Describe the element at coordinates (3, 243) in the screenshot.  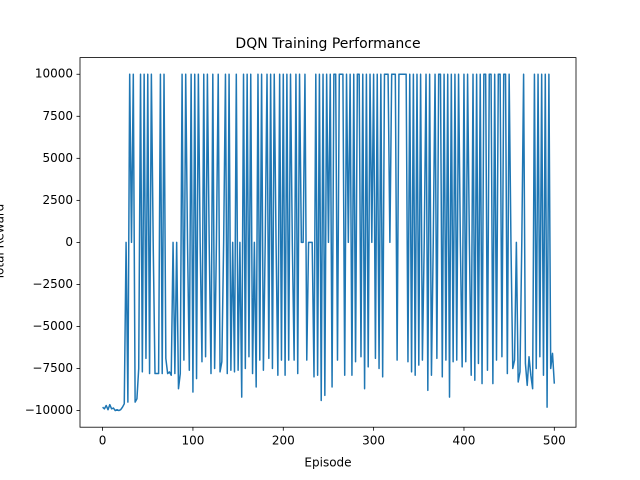
I see `y-axis-label: Total Reward` at that location.